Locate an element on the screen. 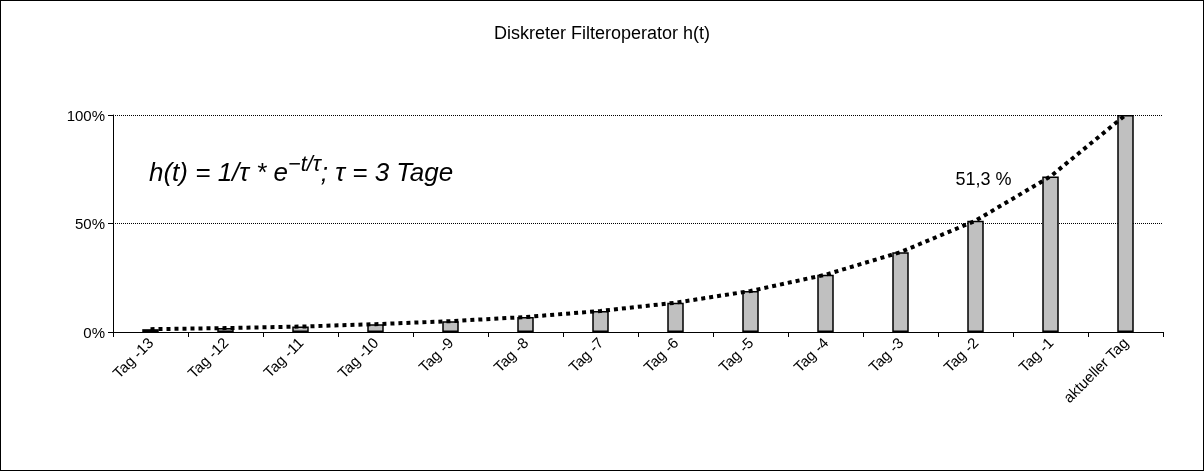 The image size is (1204, 471). x-tick-label: Tag -12 is located at coordinates (208, 357).